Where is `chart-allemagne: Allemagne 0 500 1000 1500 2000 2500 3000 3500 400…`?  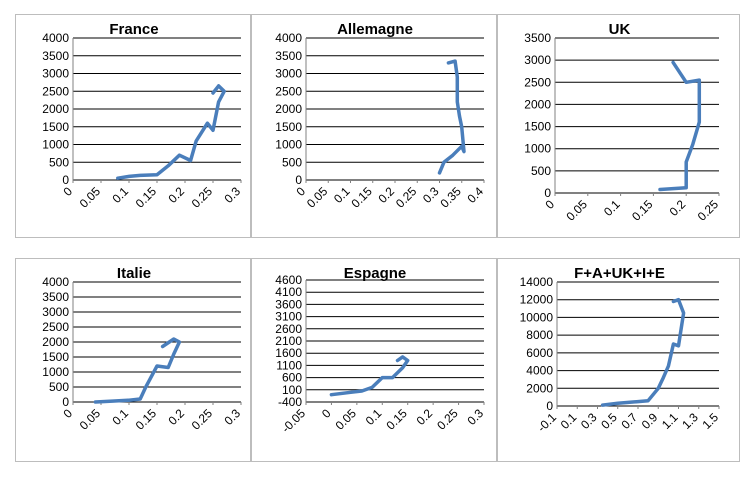
chart-allemagne: Allemagne 0 500 1000 1500 2000 2500 3000 3500 400… is located at coordinates (380, 116).